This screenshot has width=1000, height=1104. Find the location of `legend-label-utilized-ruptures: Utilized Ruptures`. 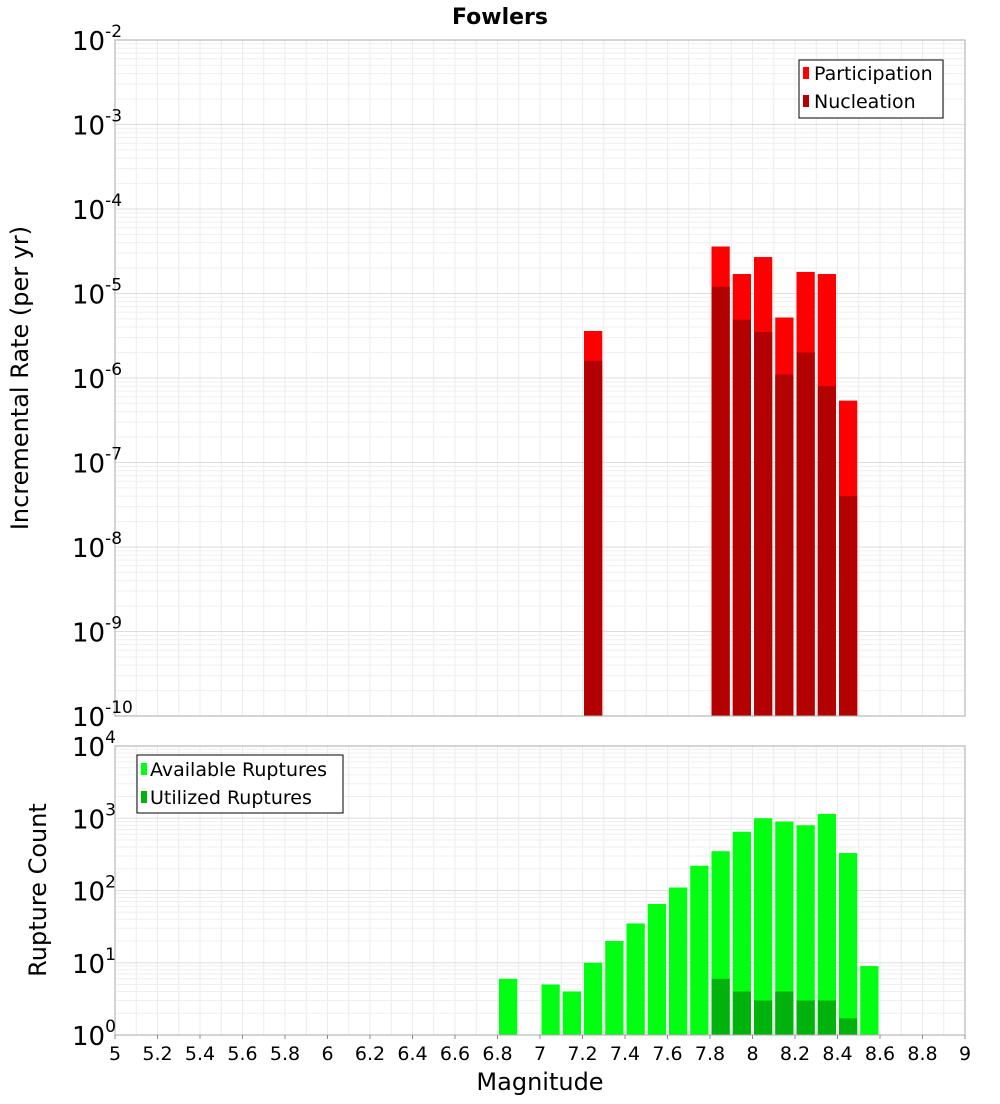

legend-label-utilized-ruptures: Utilized Ruptures is located at coordinates (231, 798).